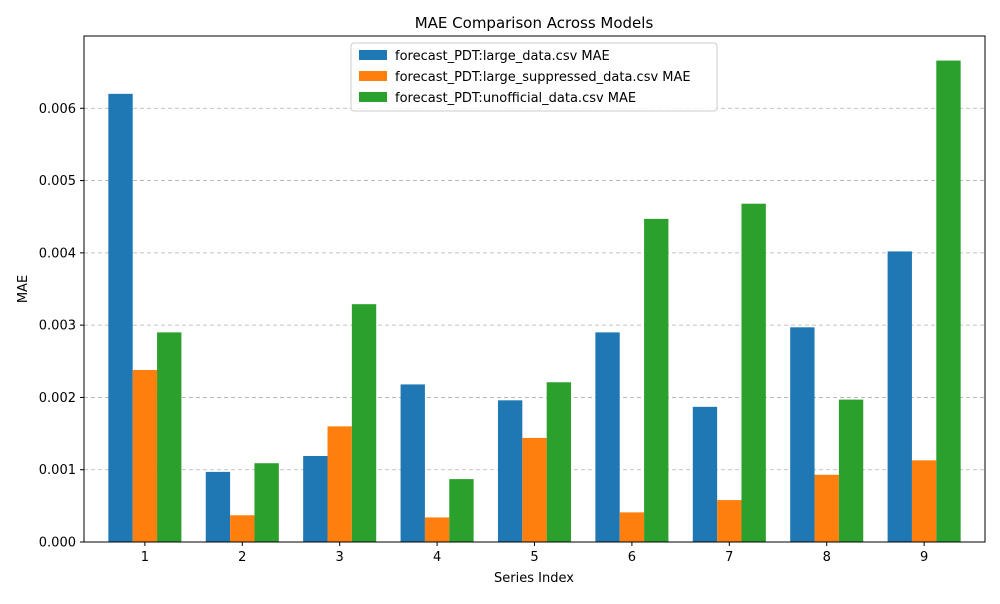  I want to click on y-tick-label: 0.003, so click(57, 326).